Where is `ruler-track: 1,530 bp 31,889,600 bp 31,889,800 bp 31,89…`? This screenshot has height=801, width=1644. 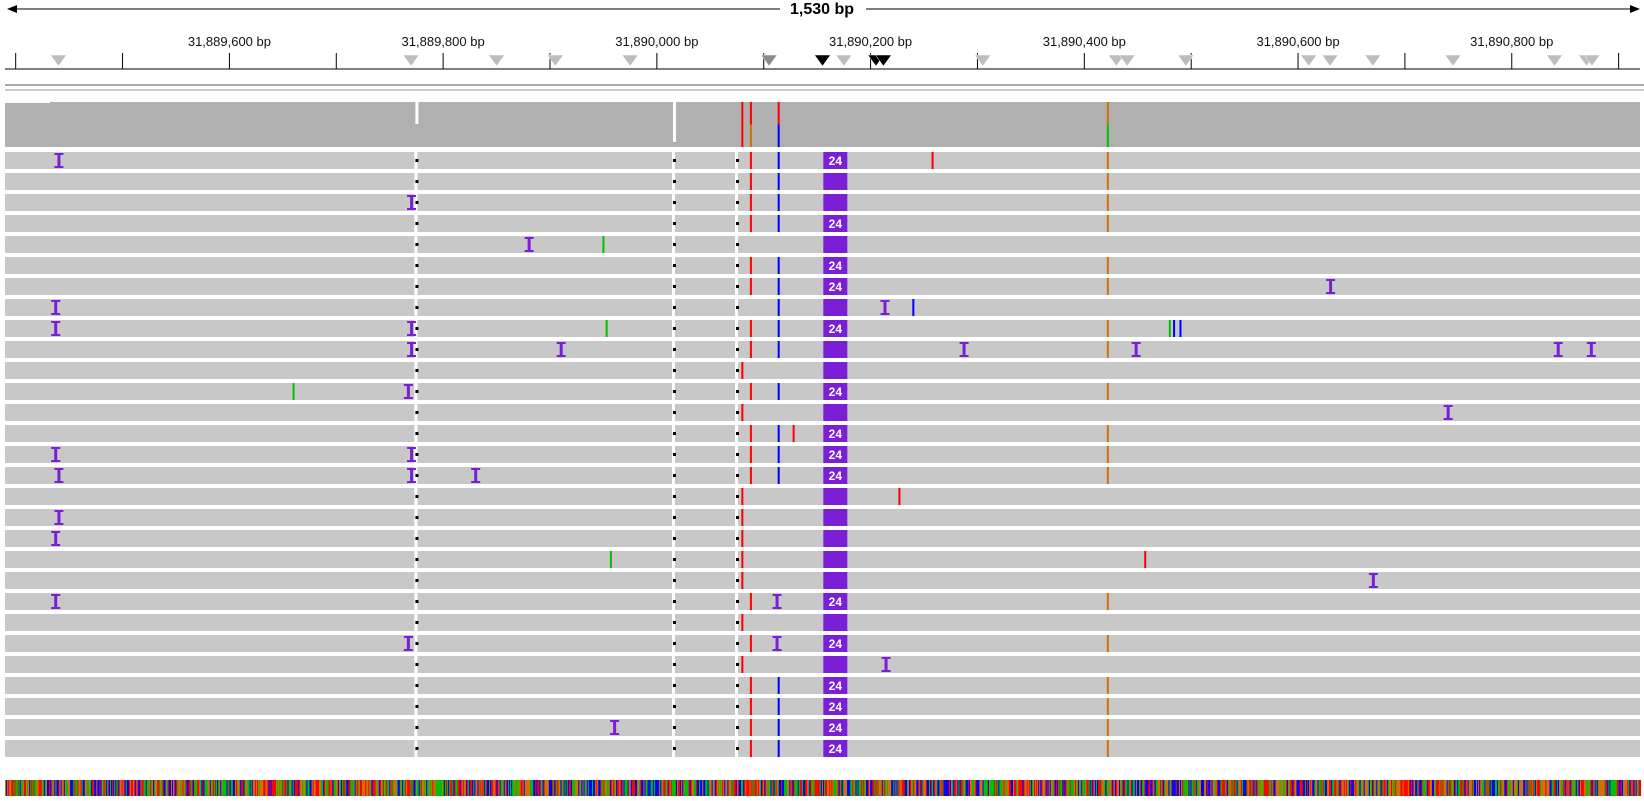
ruler-track: 1,530 bp 31,889,600 bp 31,889,800 bp 31,89… is located at coordinates (822, 46).